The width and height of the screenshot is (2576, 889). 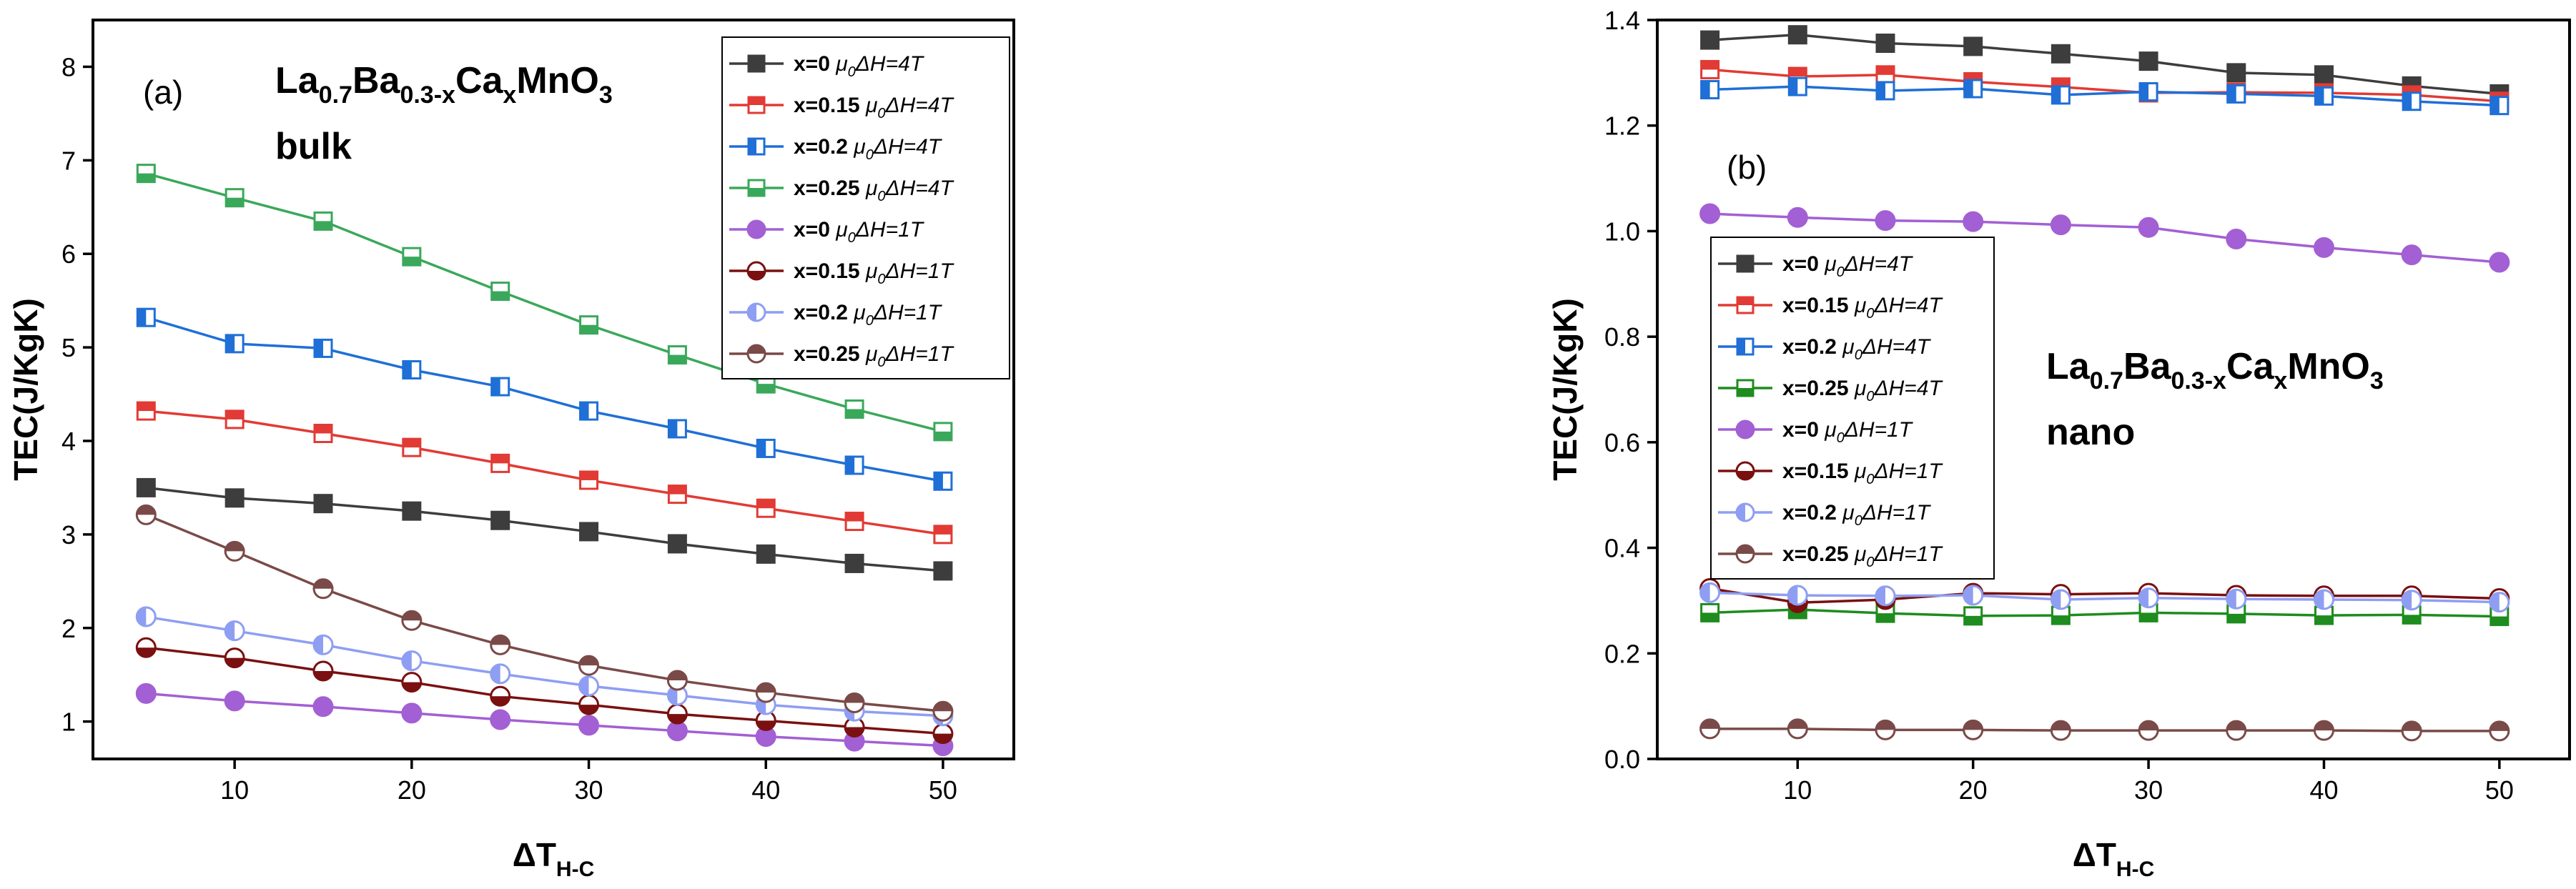 What do you see at coordinates (1862, 308) in the screenshot?
I see `legend-label: x=0.15 μ0ΔH=4T` at bounding box center [1862, 308].